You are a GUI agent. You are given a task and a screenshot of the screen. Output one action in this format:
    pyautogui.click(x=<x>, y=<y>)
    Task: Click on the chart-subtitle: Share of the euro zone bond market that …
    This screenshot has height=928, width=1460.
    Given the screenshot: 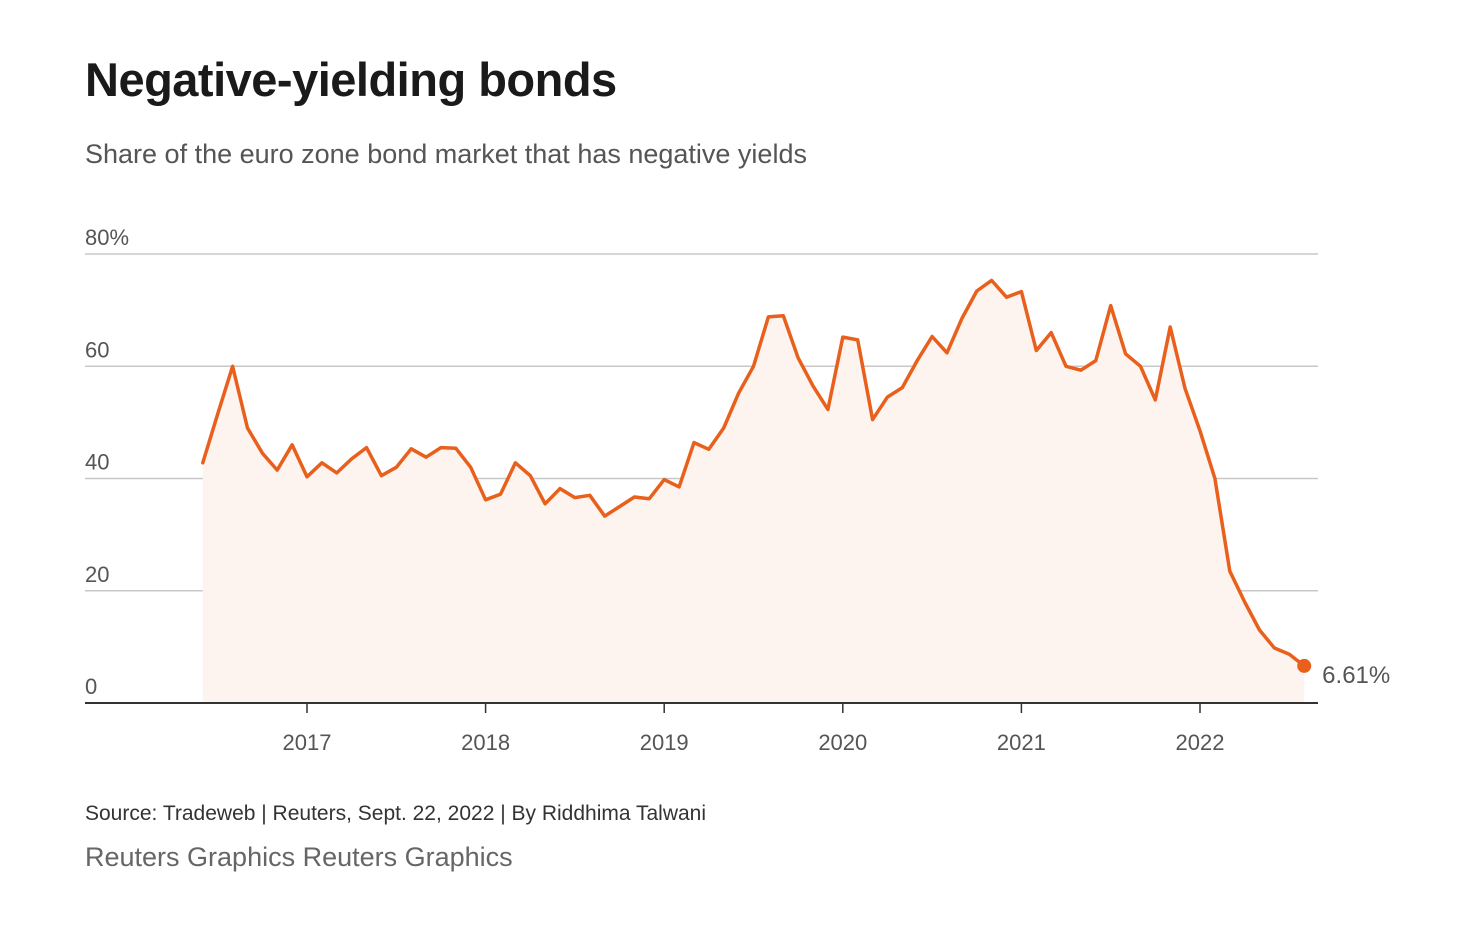 What is the action you would take?
    pyautogui.click(x=446, y=154)
    